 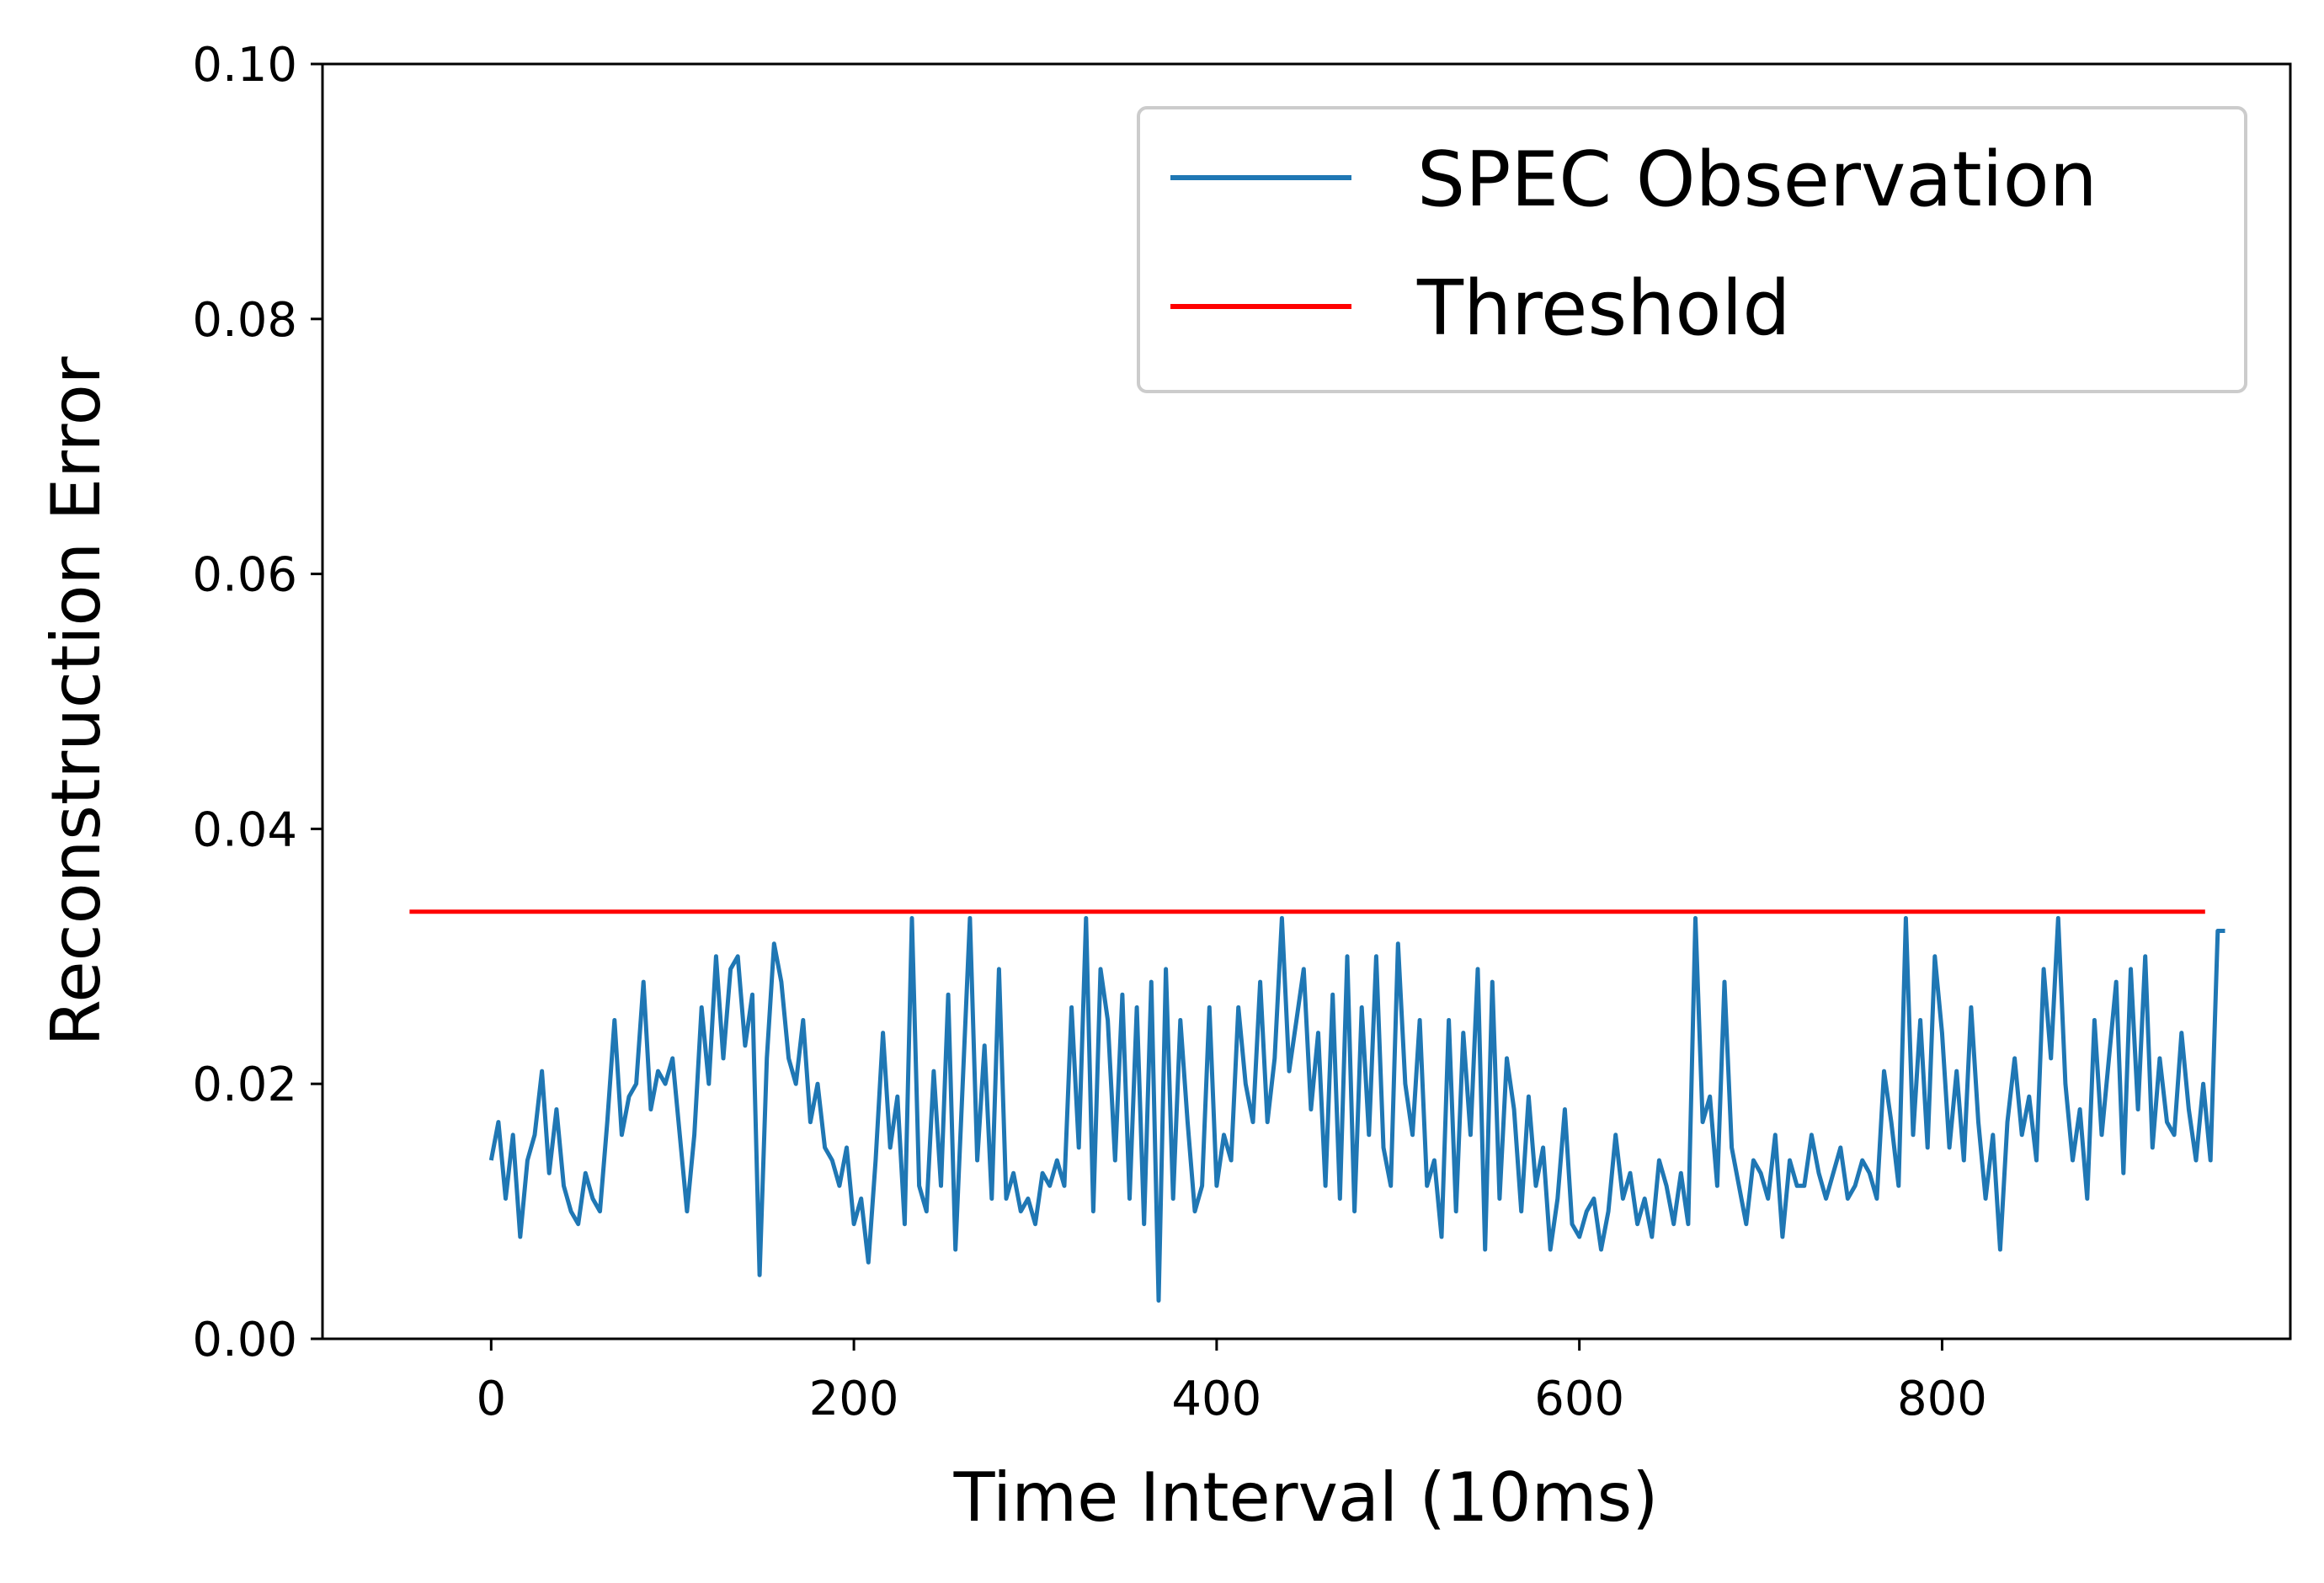 What do you see at coordinates (1603, 308) in the screenshot?
I see `legend-label-threshold: Threshold` at bounding box center [1603, 308].